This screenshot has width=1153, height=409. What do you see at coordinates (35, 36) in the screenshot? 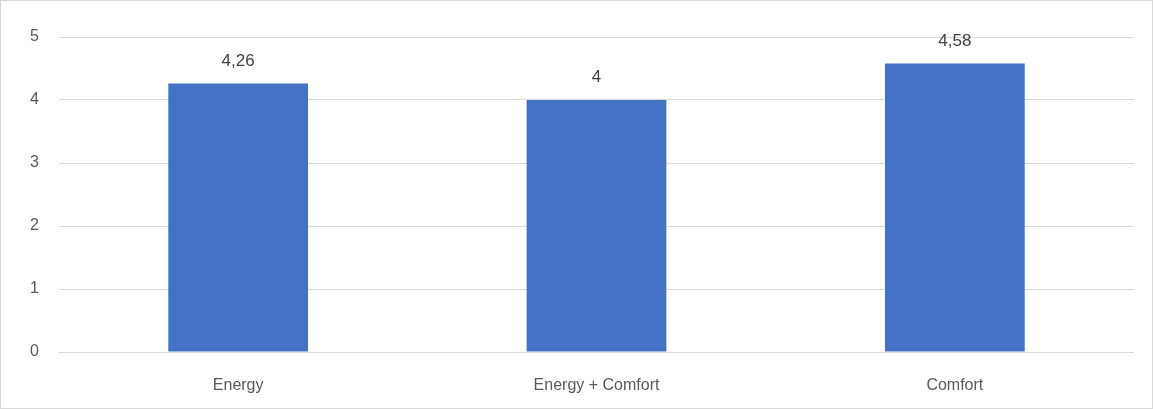
I see `y-tick-label: 5` at bounding box center [35, 36].